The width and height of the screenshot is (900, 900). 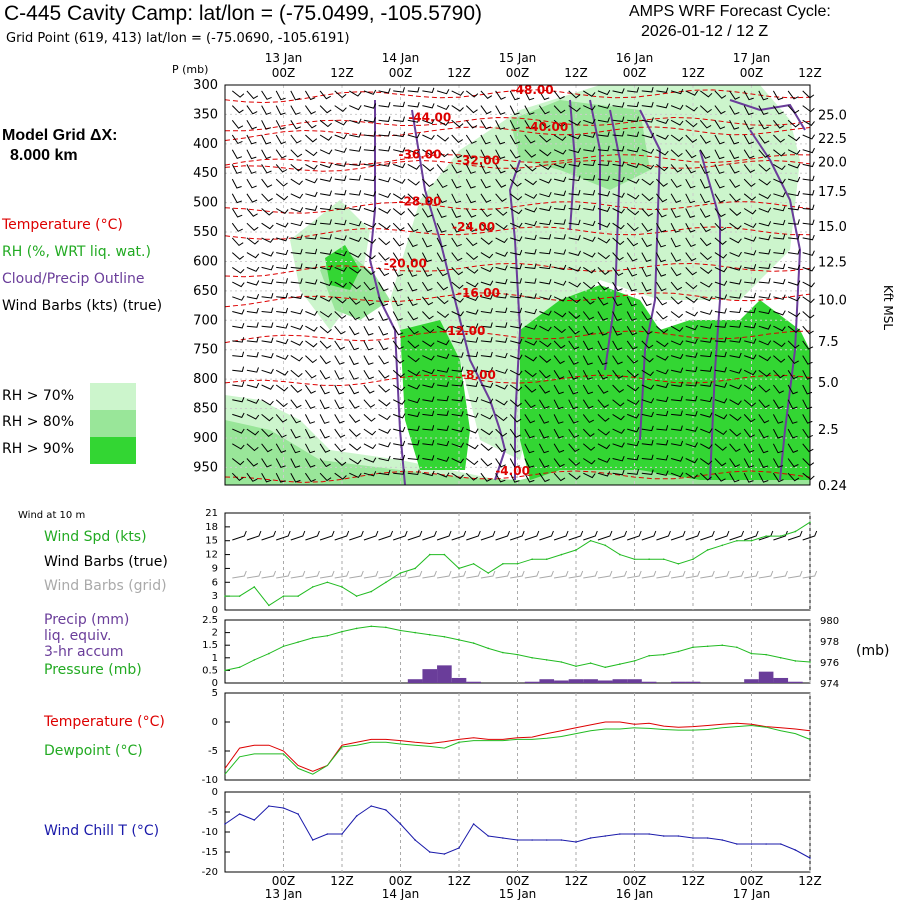 What do you see at coordinates (205, 379) in the screenshot?
I see `pressure-tick-label: 800` at bounding box center [205, 379].